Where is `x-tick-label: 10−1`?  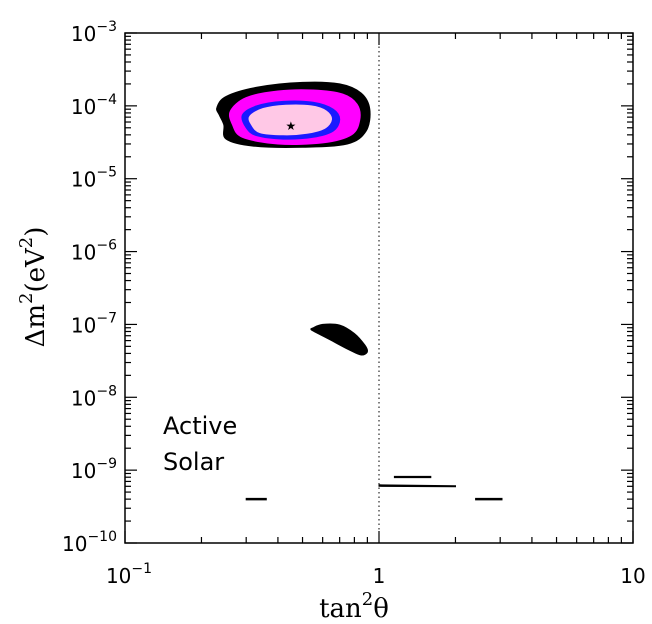
x-tick-label: 10−1 is located at coordinates (129, 574).